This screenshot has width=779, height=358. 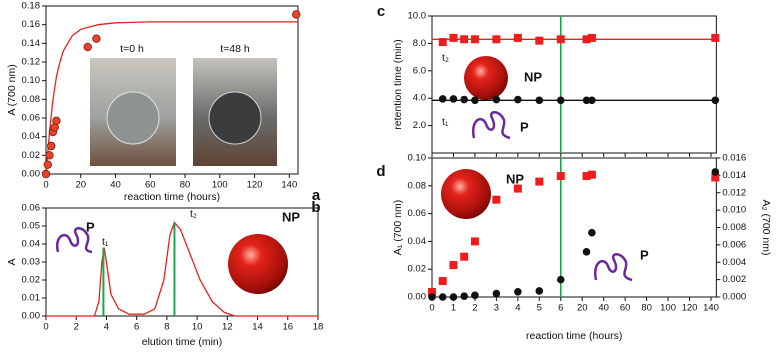 What do you see at coordinates (398, 227) in the screenshot?
I see `y-axis-title: A₁ (700 nm)` at bounding box center [398, 227].